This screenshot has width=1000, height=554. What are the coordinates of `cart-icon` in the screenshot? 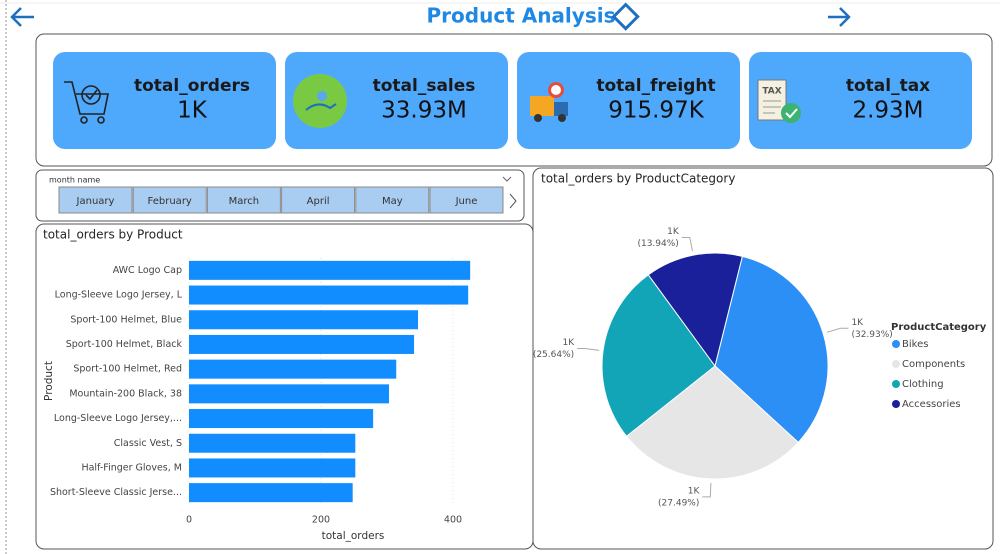 It's located at (86, 102).